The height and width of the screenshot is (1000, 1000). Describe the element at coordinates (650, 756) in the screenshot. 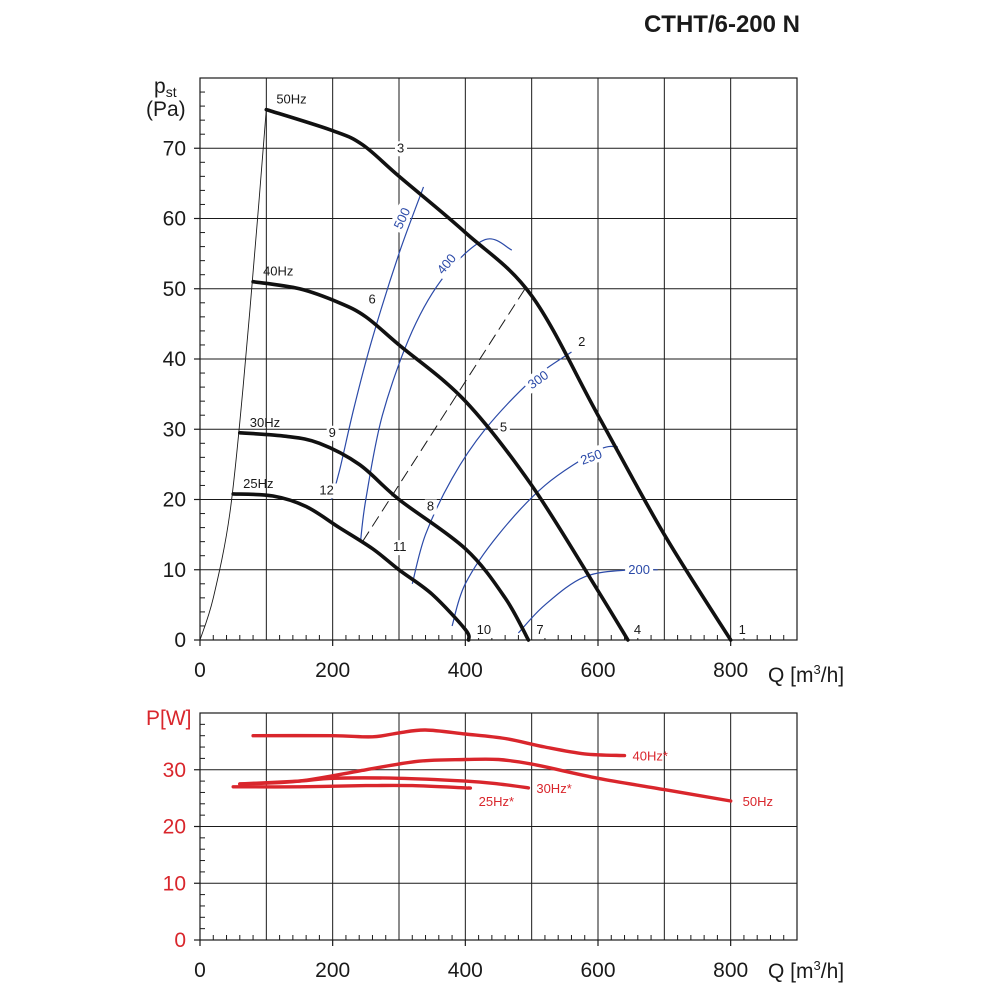

I see `power-curve-label: 40Hz*` at that location.